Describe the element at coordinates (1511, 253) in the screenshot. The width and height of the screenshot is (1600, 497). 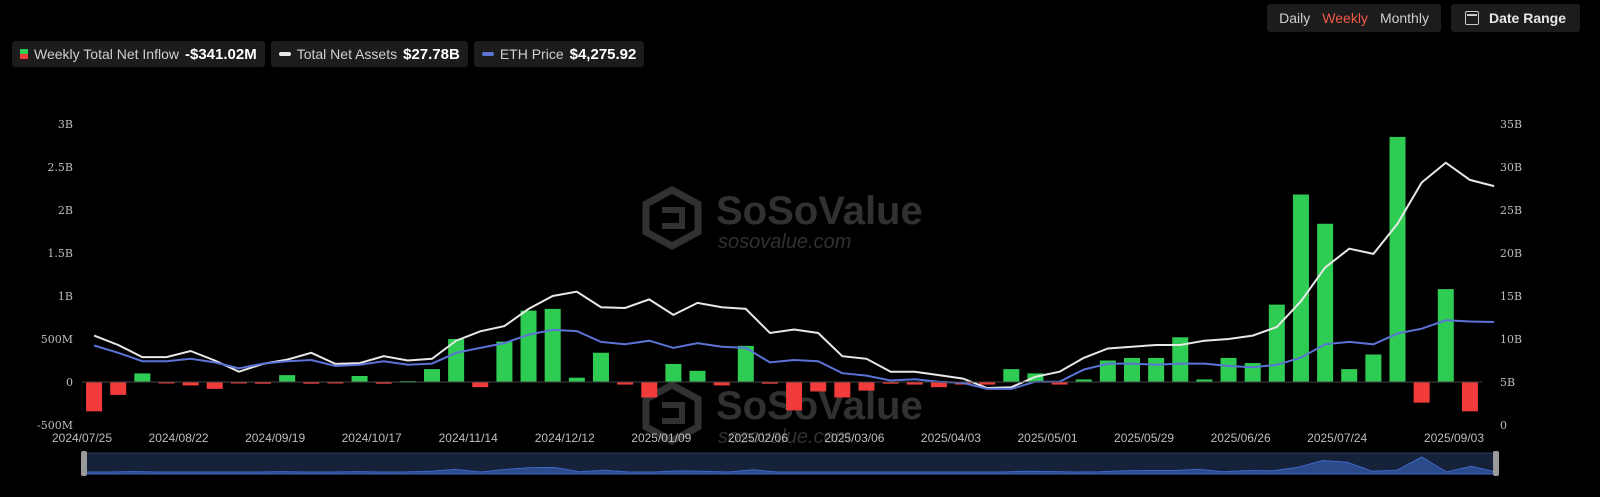
I see `right-axis-tick: 20B` at that location.